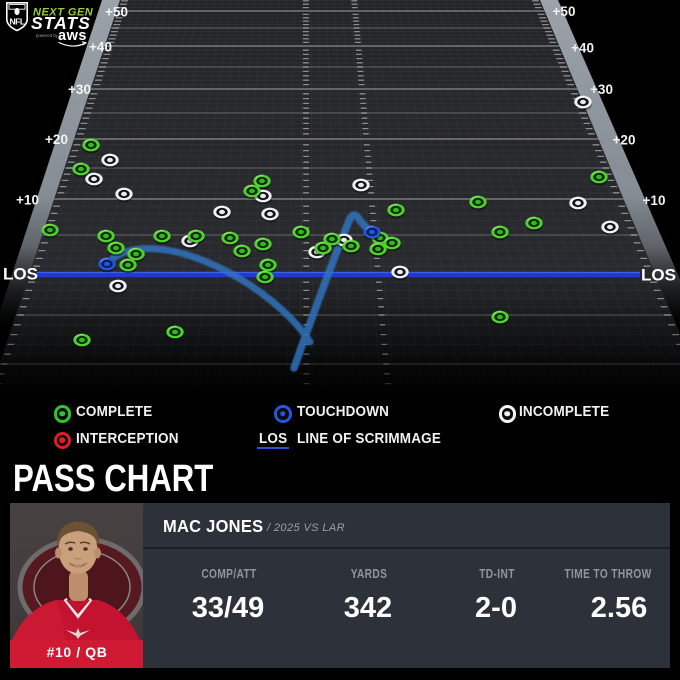 The height and width of the screenshot is (680, 680). Describe the element at coordinates (72, 36) in the screenshot. I see `svg-text: aws` at that location.